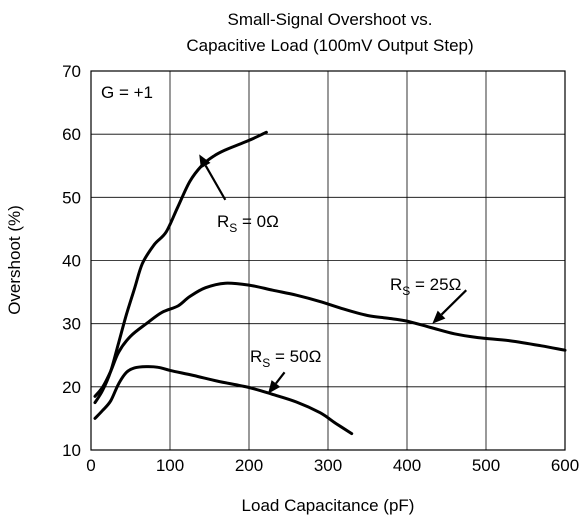  I want to click on x-tick-label: 100, so click(170, 465).